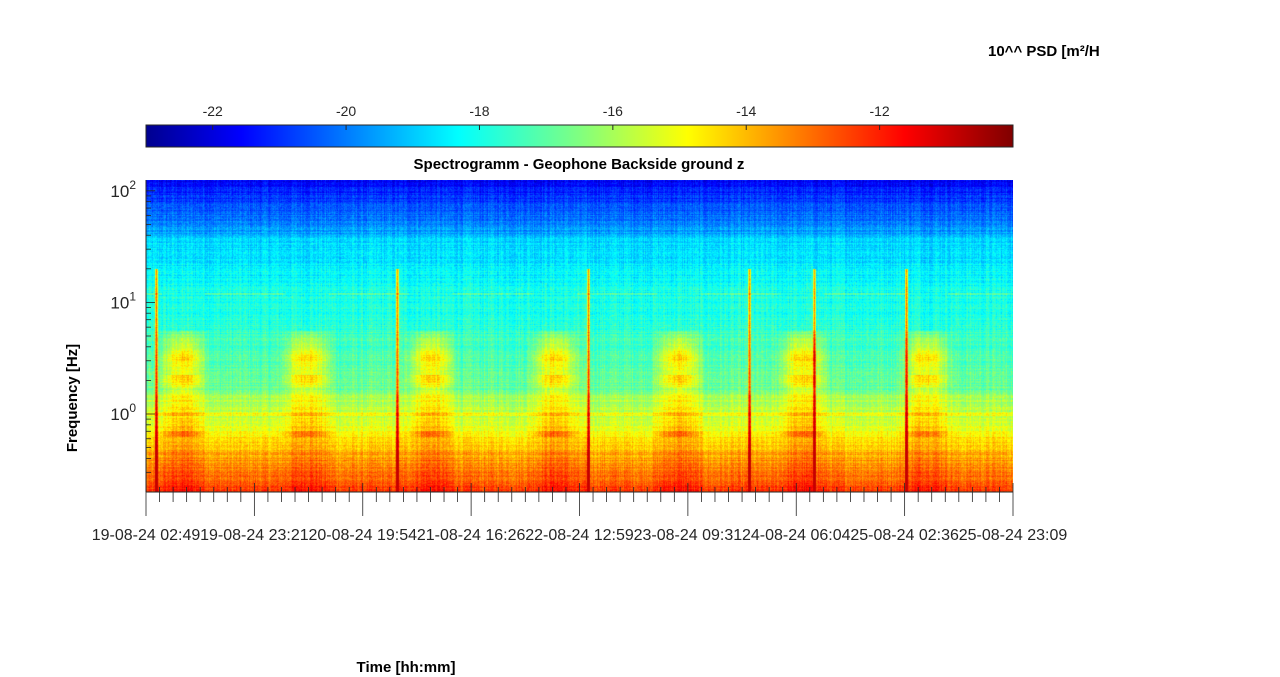 The image size is (1280, 677). What do you see at coordinates (132, 335) in the screenshot?
I see `y-ticks: 10⁰ 10¹ 10²` at bounding box center [132, 335].